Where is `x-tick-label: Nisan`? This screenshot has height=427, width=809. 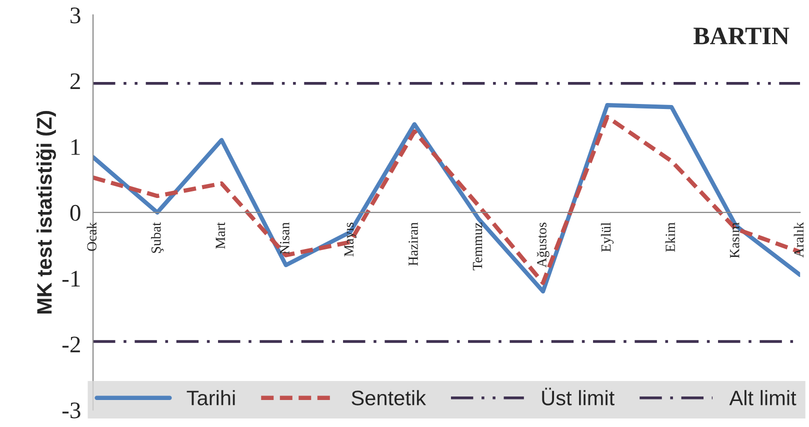 x-tick-label: Nisan is located at coordinates (285, 238).